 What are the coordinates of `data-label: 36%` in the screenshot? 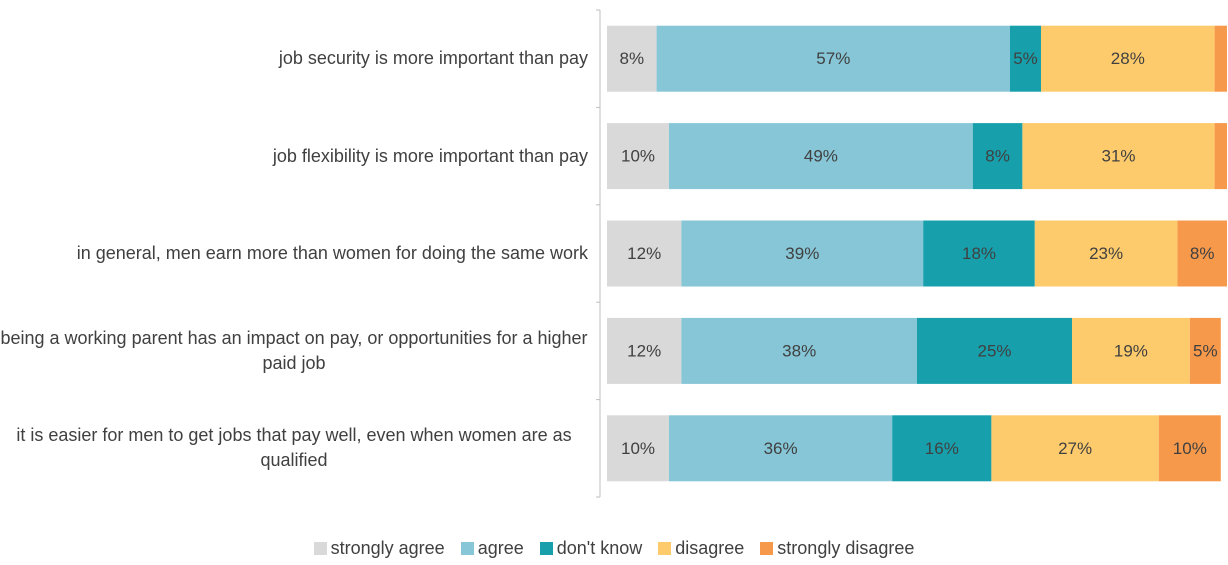 It's located at (781, 448).